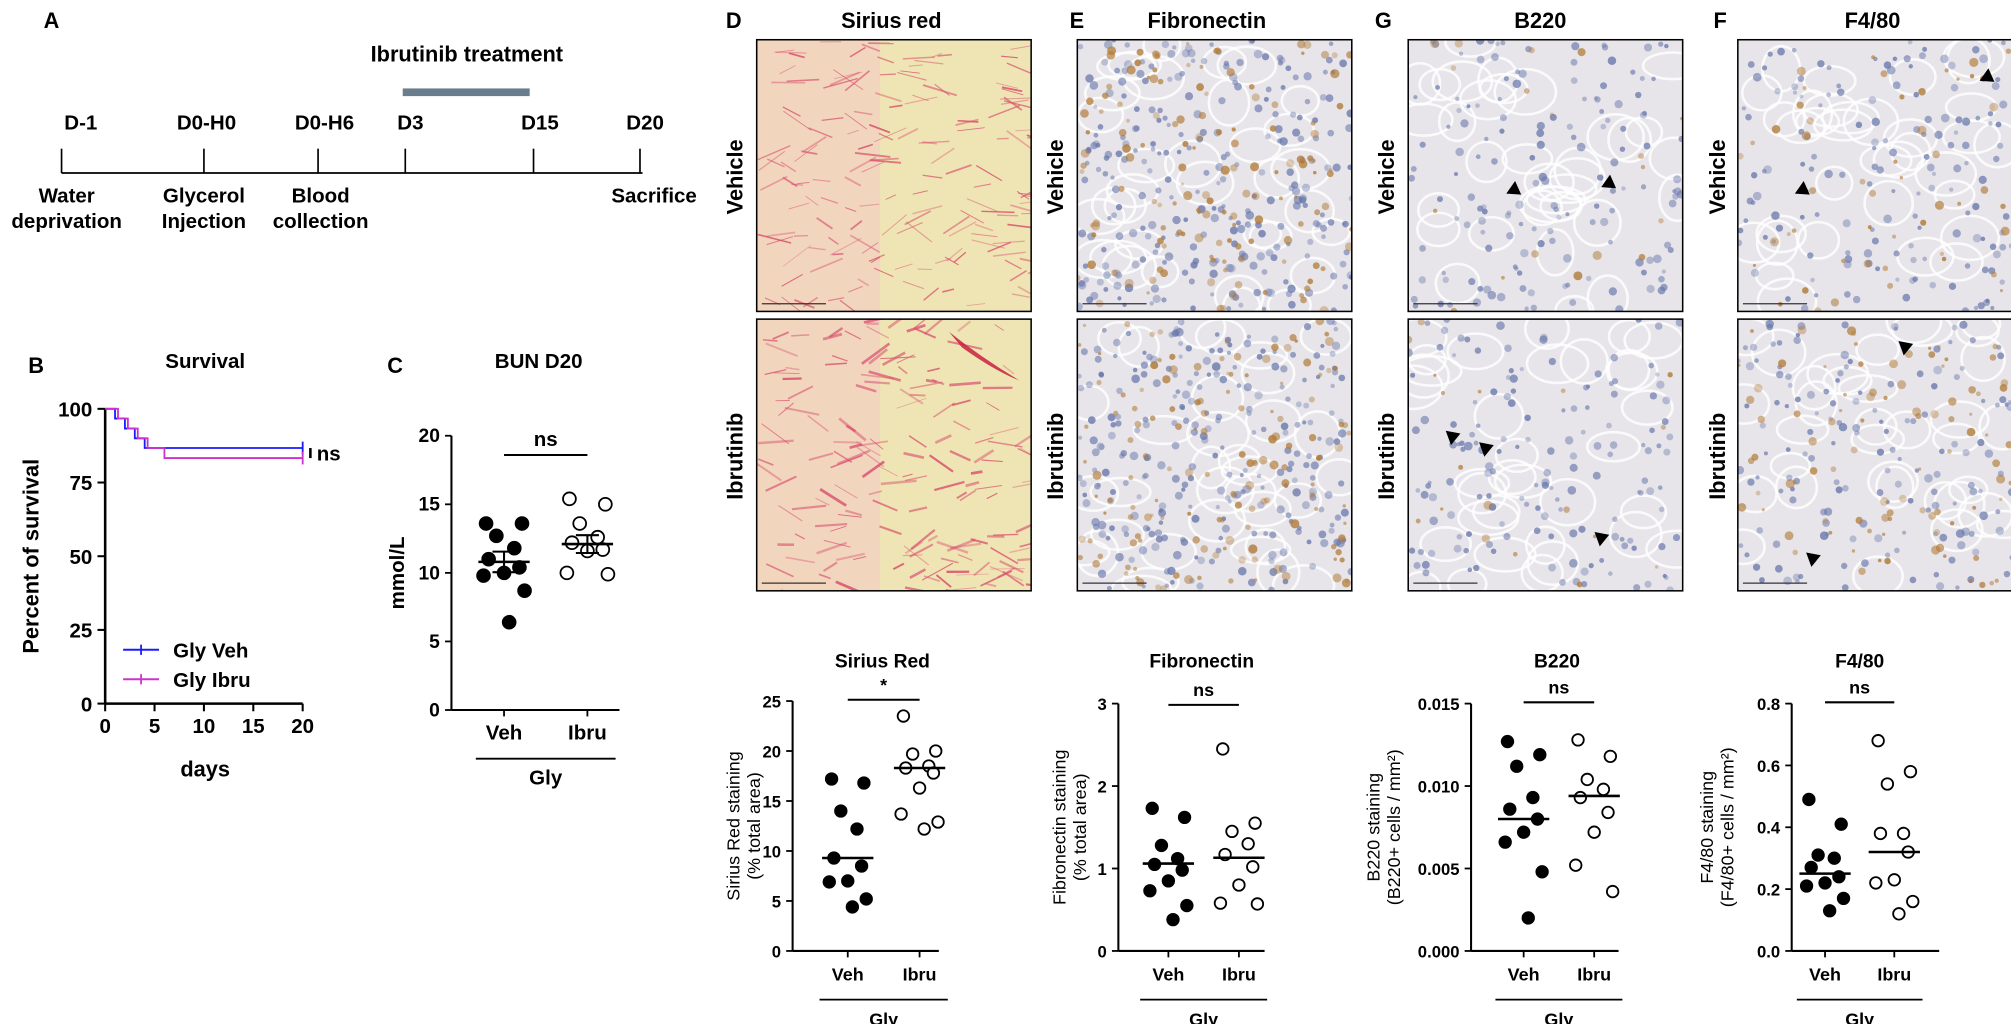 This screenshot has height=1030, width=2011. What do you see at coordinates (321, 195) in the screenshot?
I see `event-label: Blood` at bounding box center [321, 195].